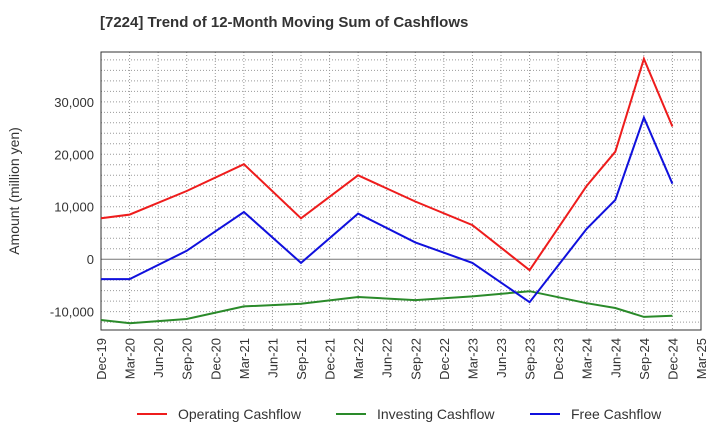 This screenshot has width=720, height=440. Describe the element at coordinates (158, 358) in the screenshot. I see `x-tick-label: Jun-20` at that location.